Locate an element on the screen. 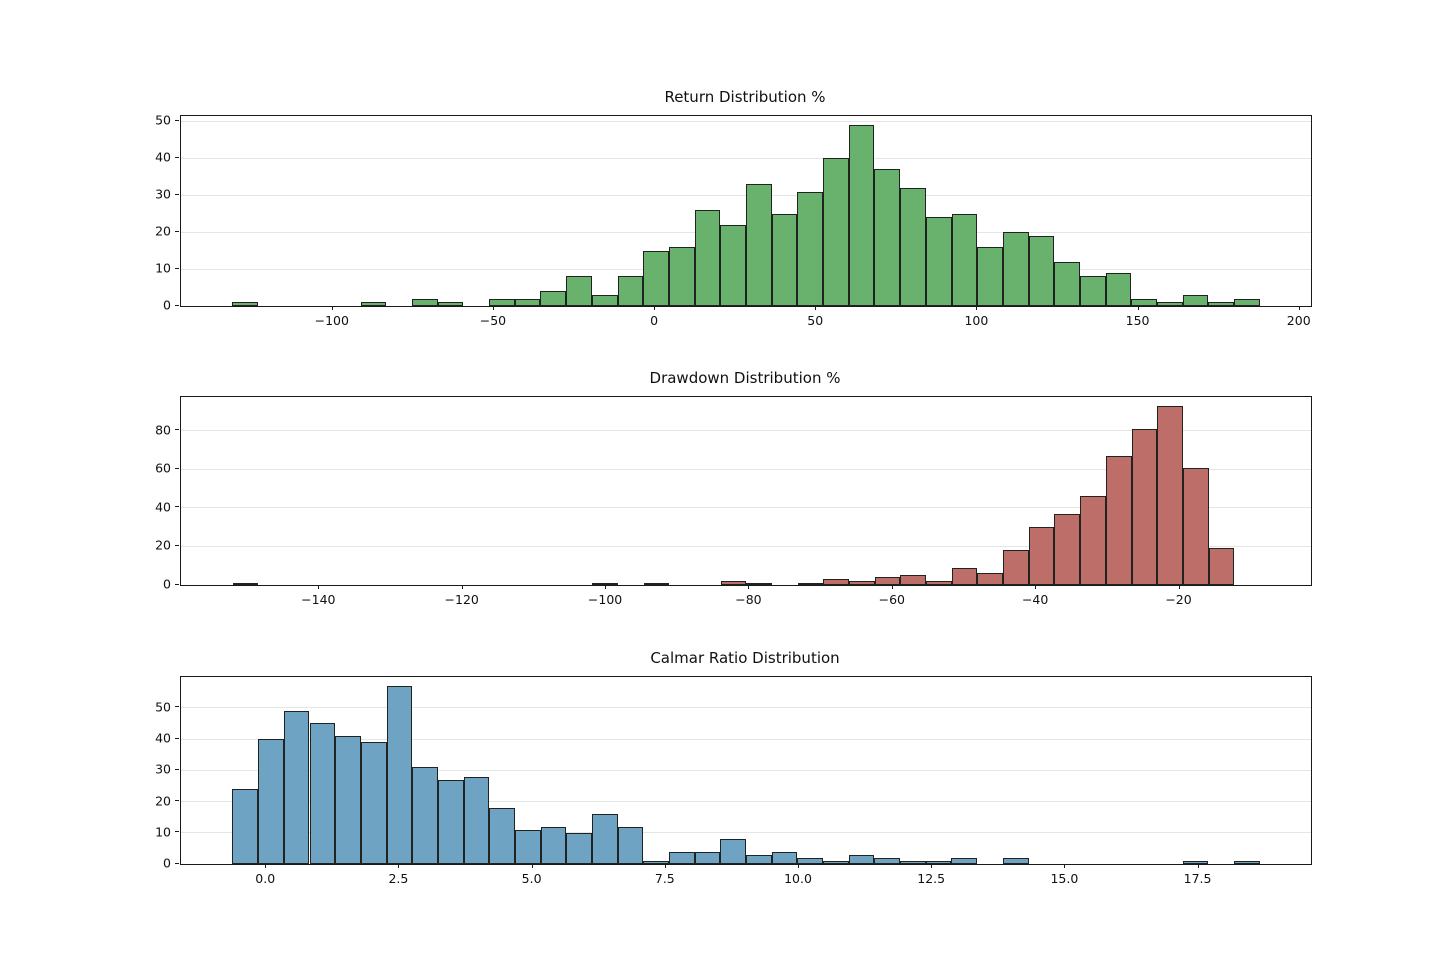 The height and width of the screenshot is (971, 1456). y-tick-label: 50 is located at coordinates (163, 120).